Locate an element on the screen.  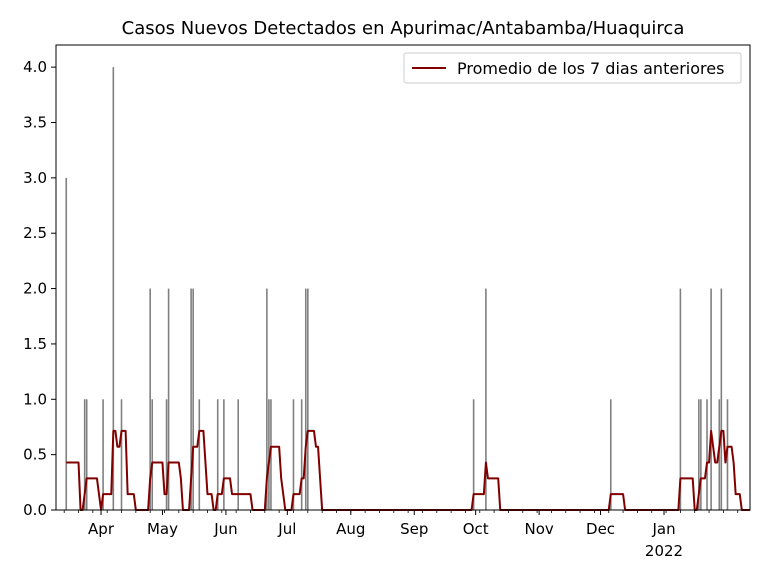
x-tick-label: Sep is located at coordinates (414, 529).